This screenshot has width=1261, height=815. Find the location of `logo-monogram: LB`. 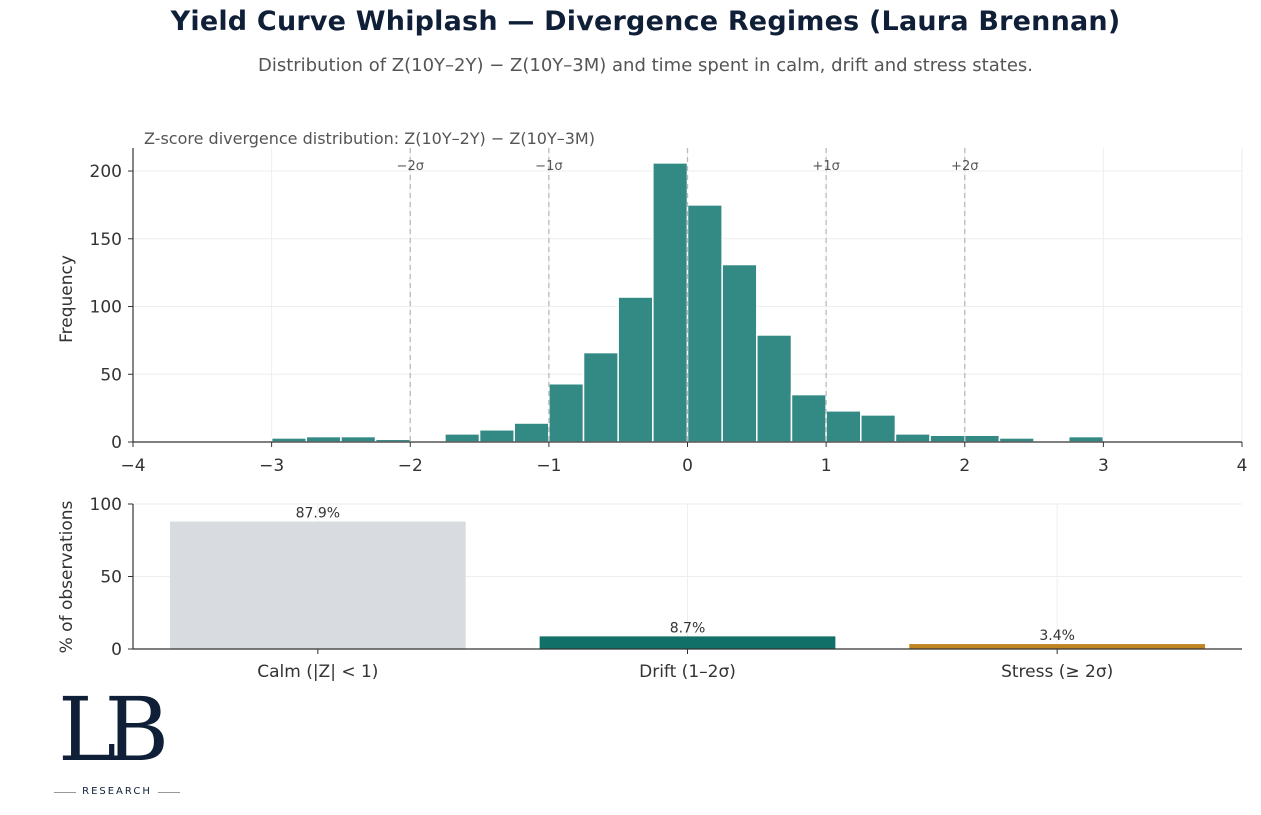

logo-monogram: LB is located at coordinates (113, 729).